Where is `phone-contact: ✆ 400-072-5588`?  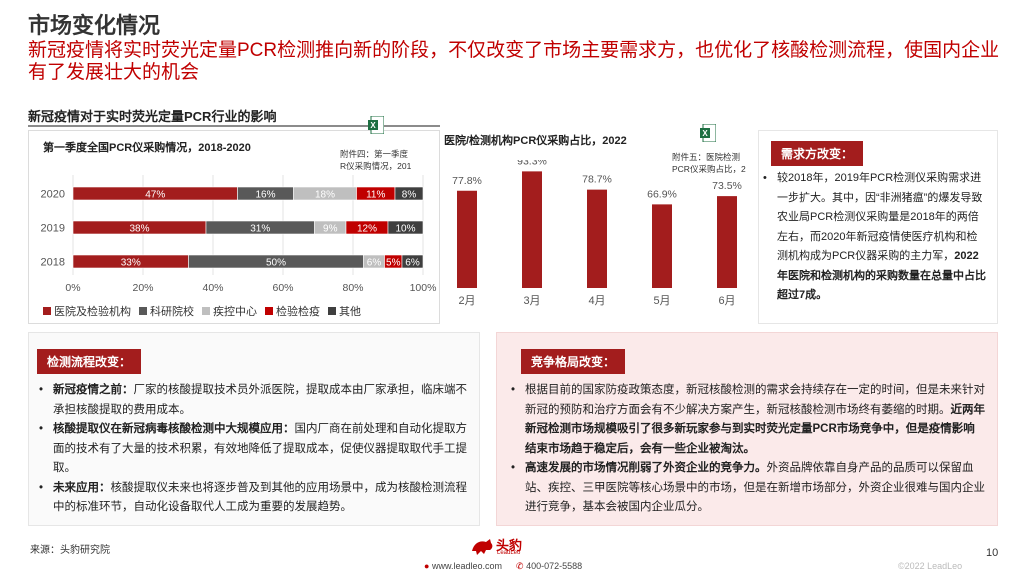 phone-contact: ✆ 400-072-5588 is located at coordinates (549, 566).